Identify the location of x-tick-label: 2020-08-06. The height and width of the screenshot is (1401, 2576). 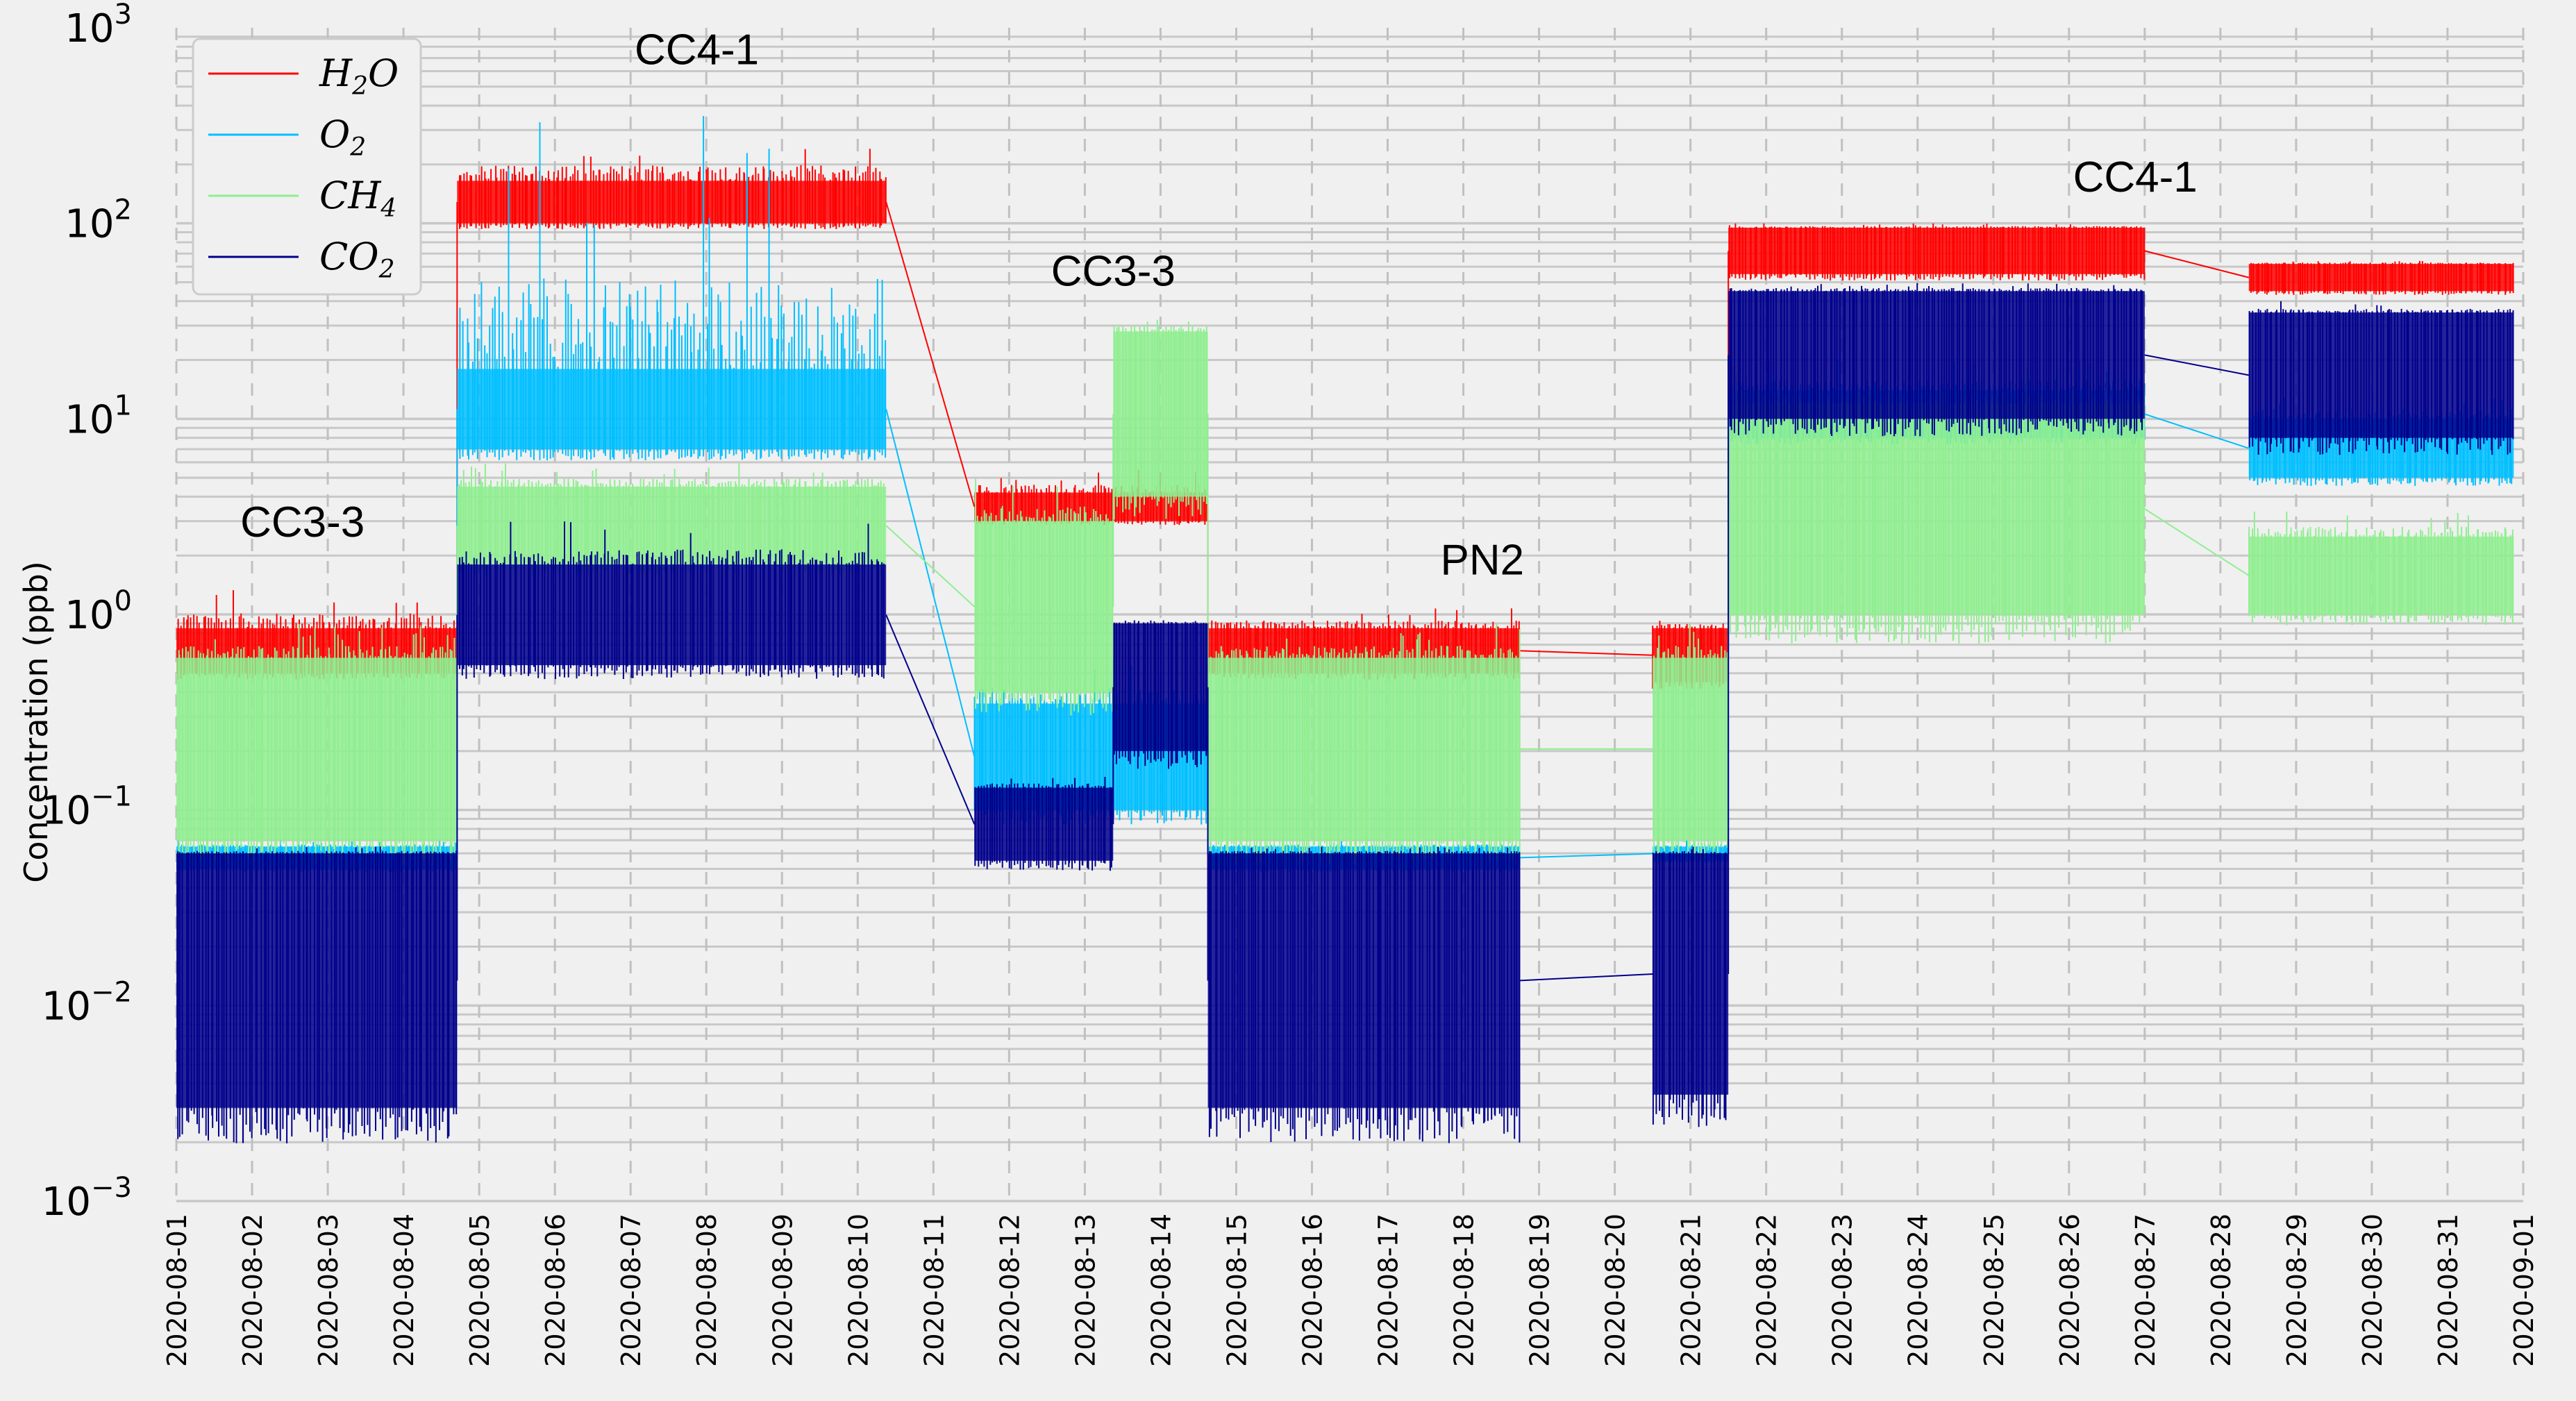
(555, 1290).